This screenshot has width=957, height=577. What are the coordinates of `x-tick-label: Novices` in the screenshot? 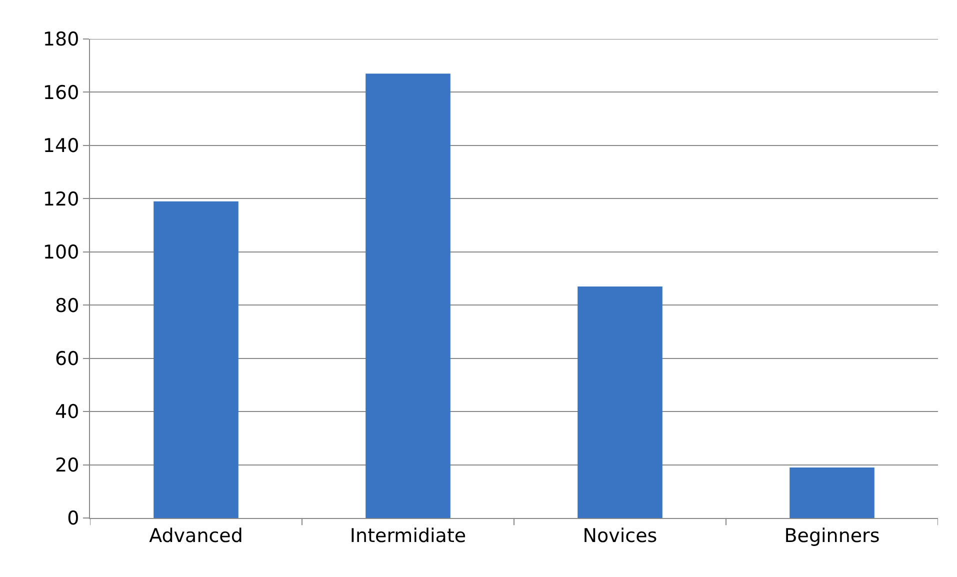 It's located at (620, 535).